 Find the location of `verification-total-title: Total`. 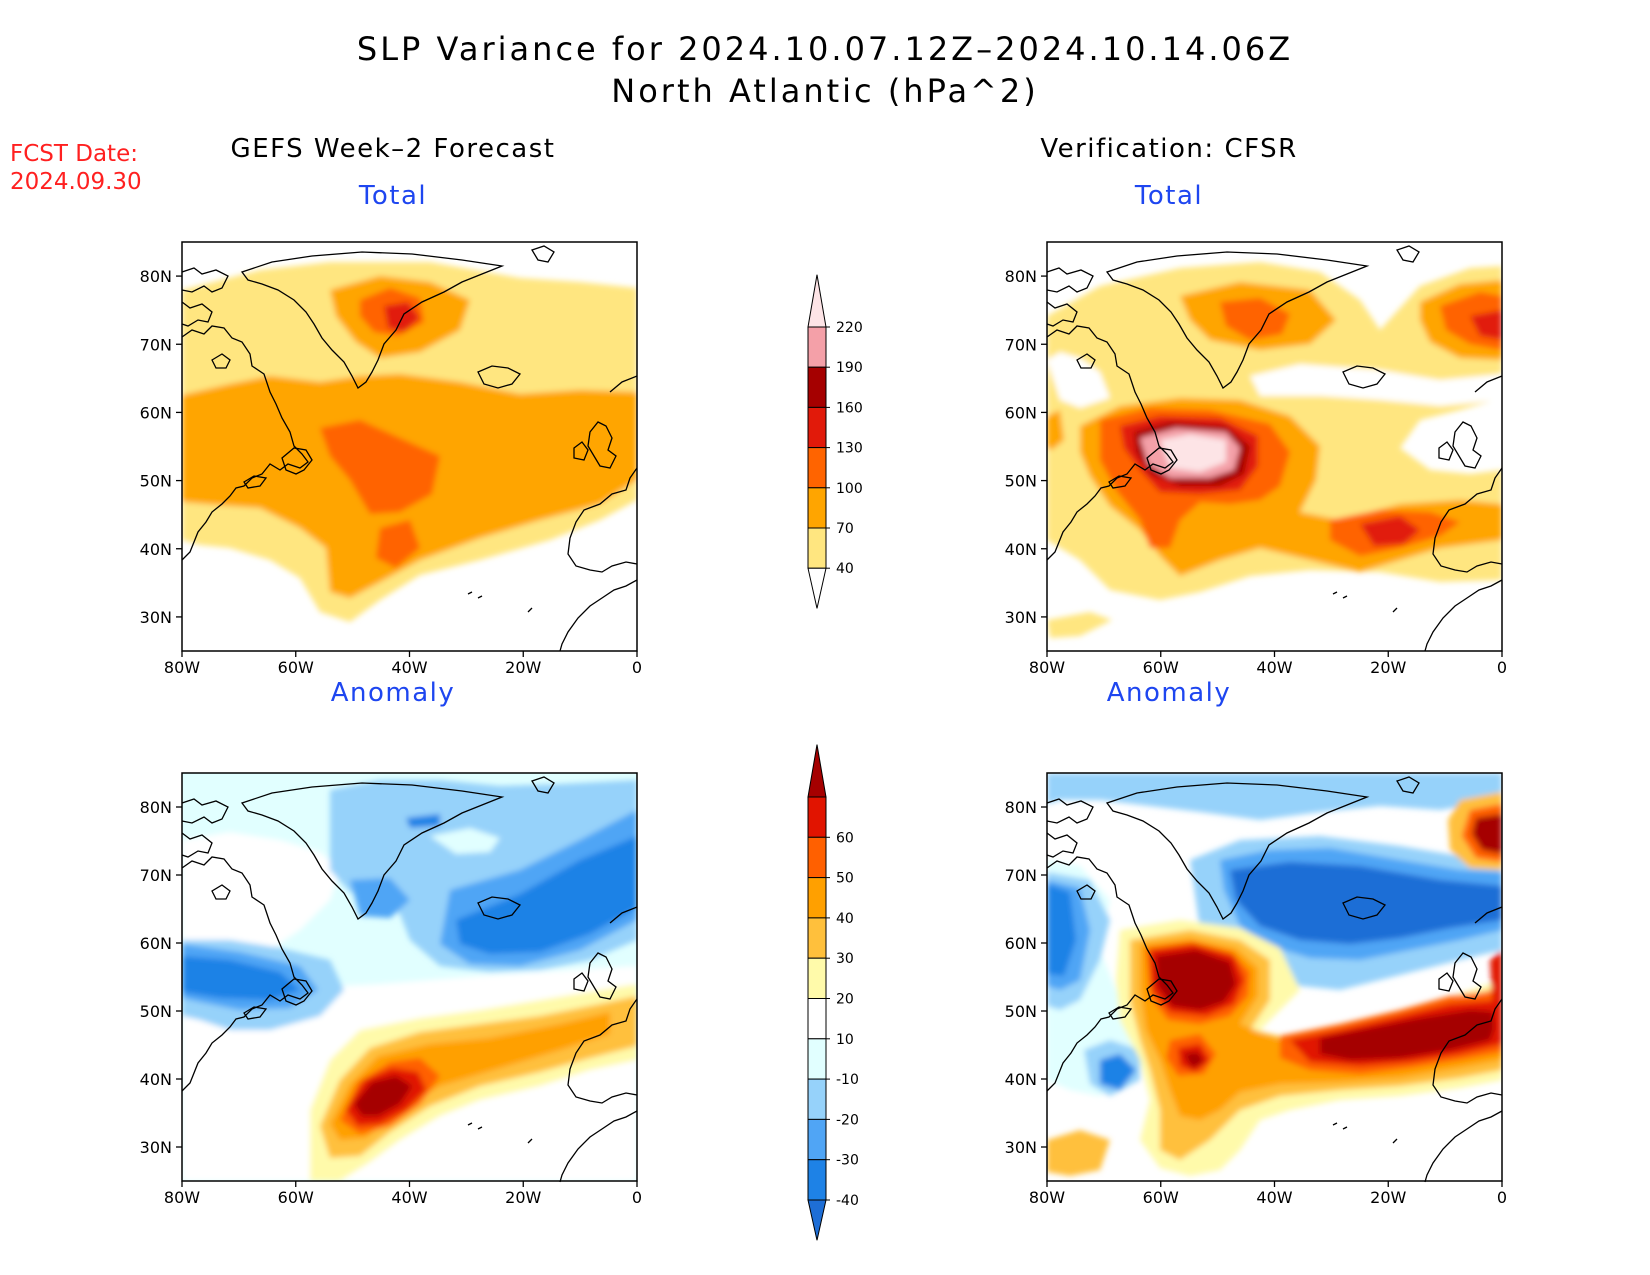

verification-total-title: Total is located at coordinates (1169, 196).